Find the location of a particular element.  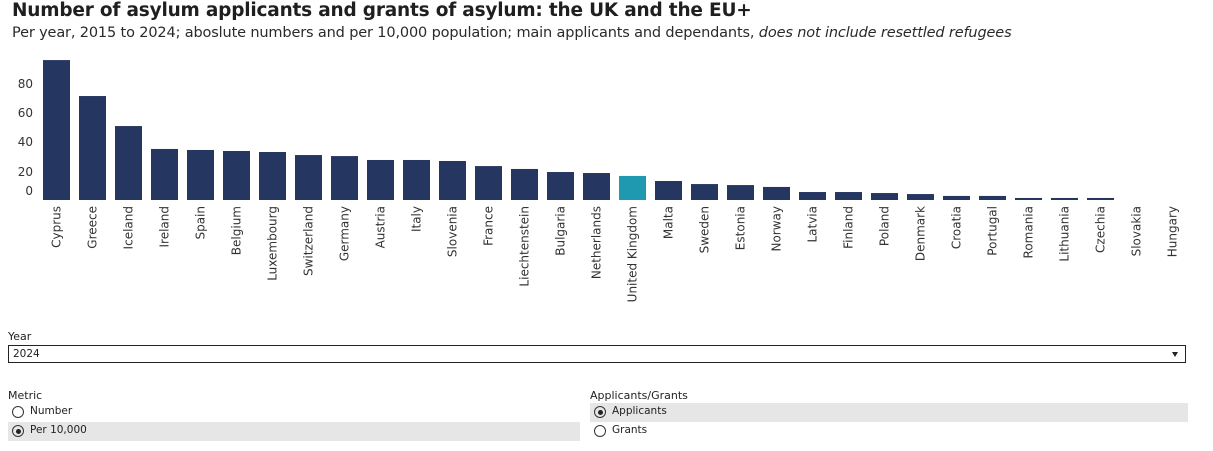

x-tick-label: Denmark is located at coordinates (921, 233).